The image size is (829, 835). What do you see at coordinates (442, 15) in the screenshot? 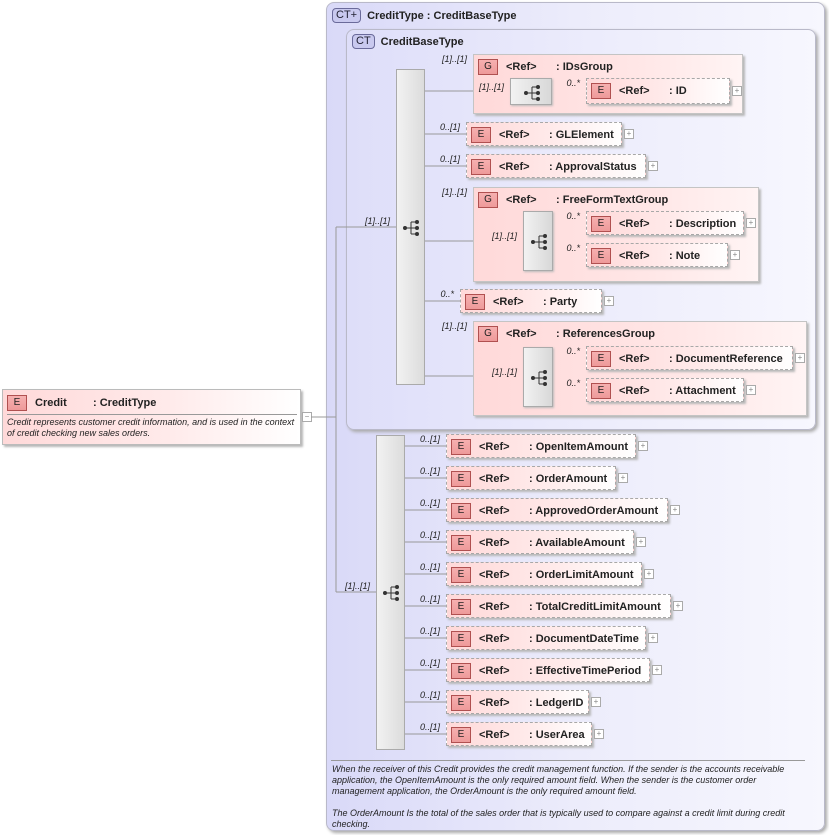
I see `complex-type-title: CreditType : CreditBaseType` at bounding box center [442, 15].